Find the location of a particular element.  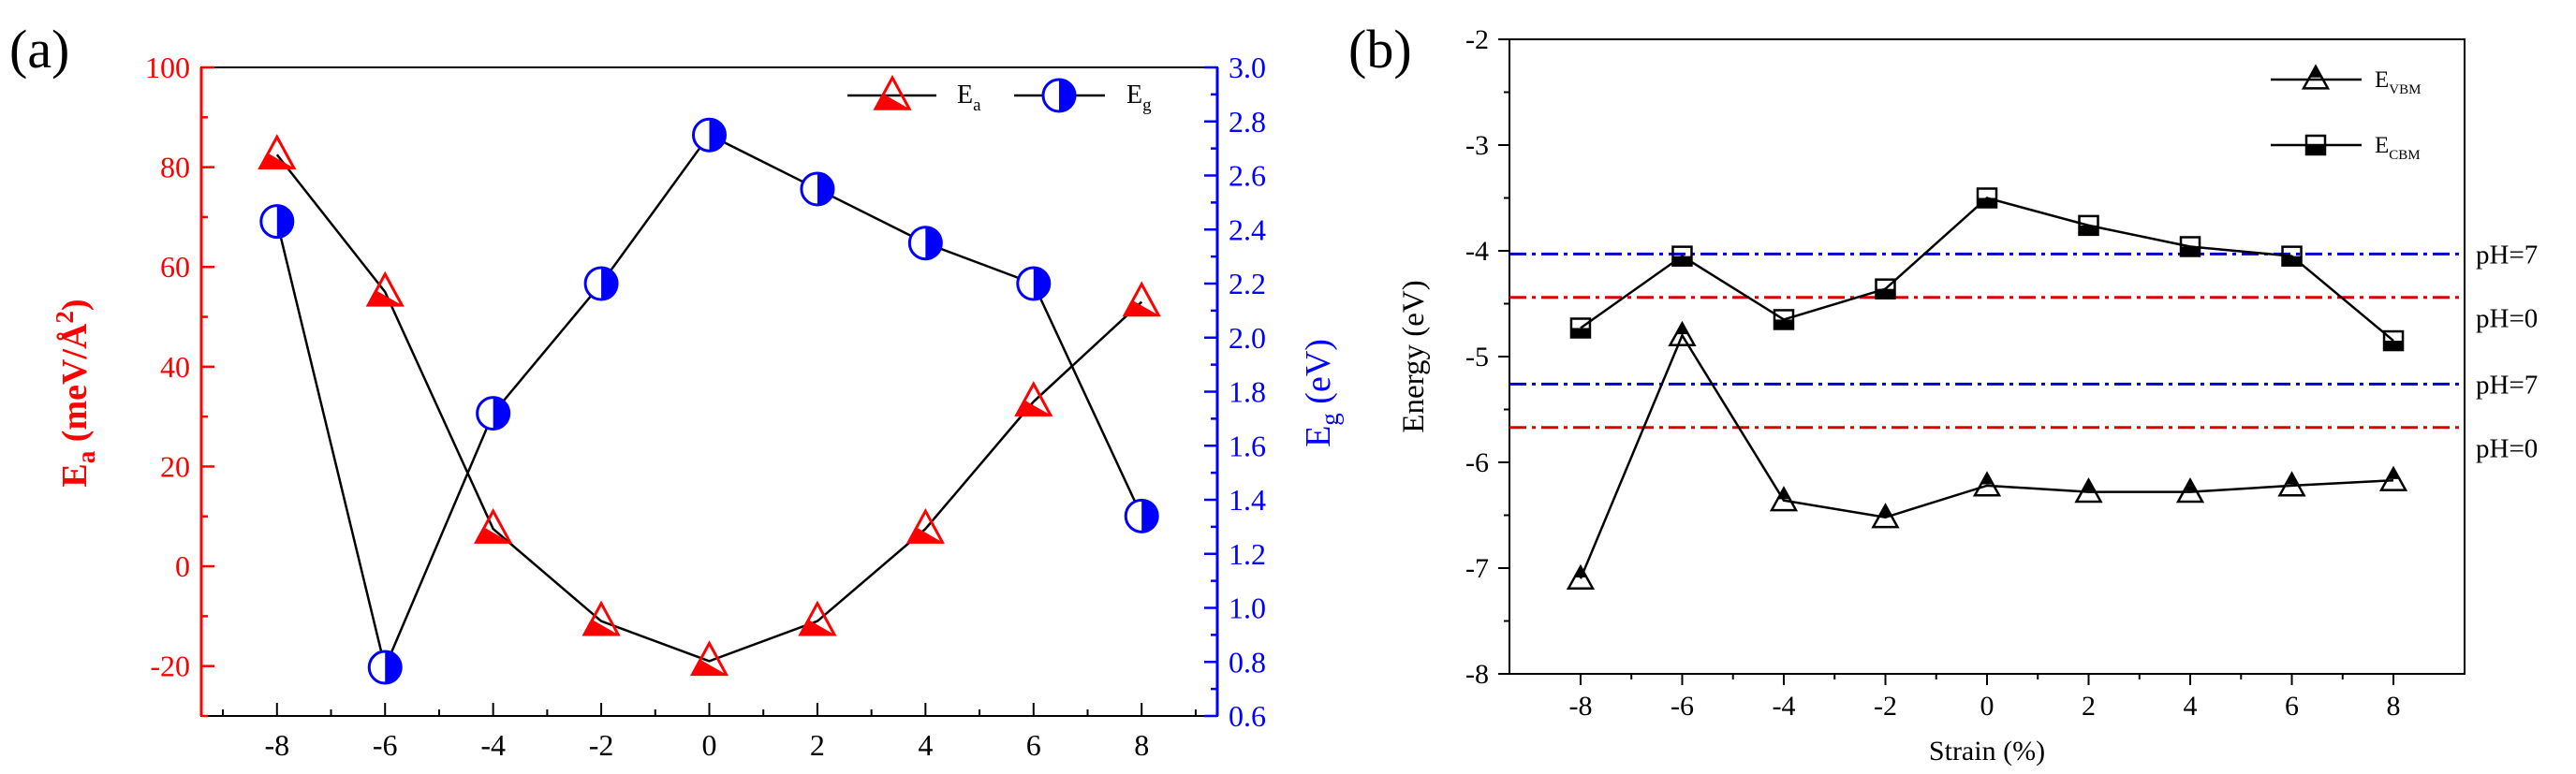

panel-a-right-ticks: 0.6 0.8 1.0 1.2 1.4 1.6 1.8 2.0 2.2 2.4 2.6 2.8 3.0 is located at coordinates (1235, 392).